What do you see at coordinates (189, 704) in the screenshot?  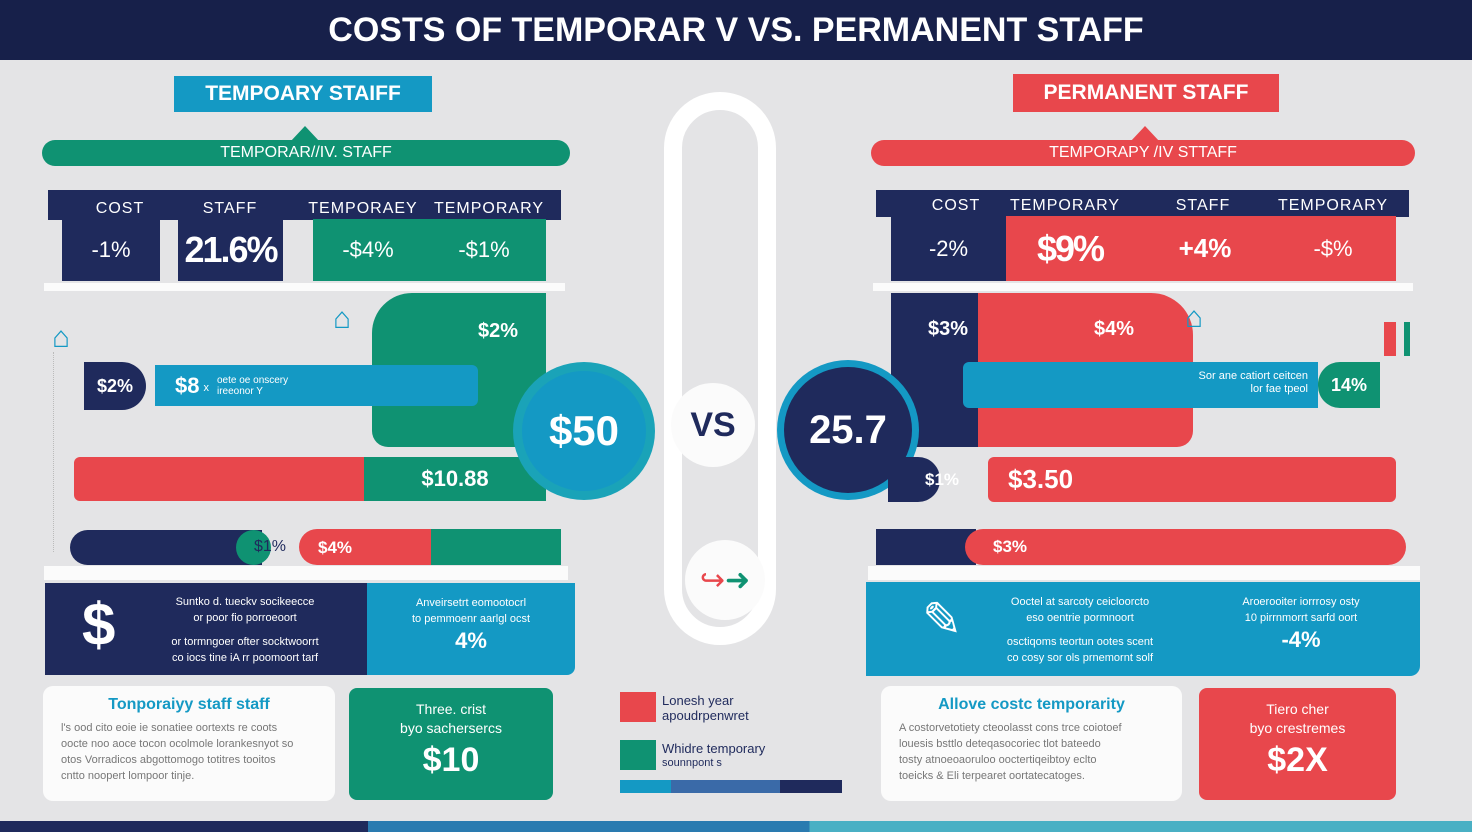 I see `card-title: Tonporaiyy staff staff` at bounding box center [189, 704].